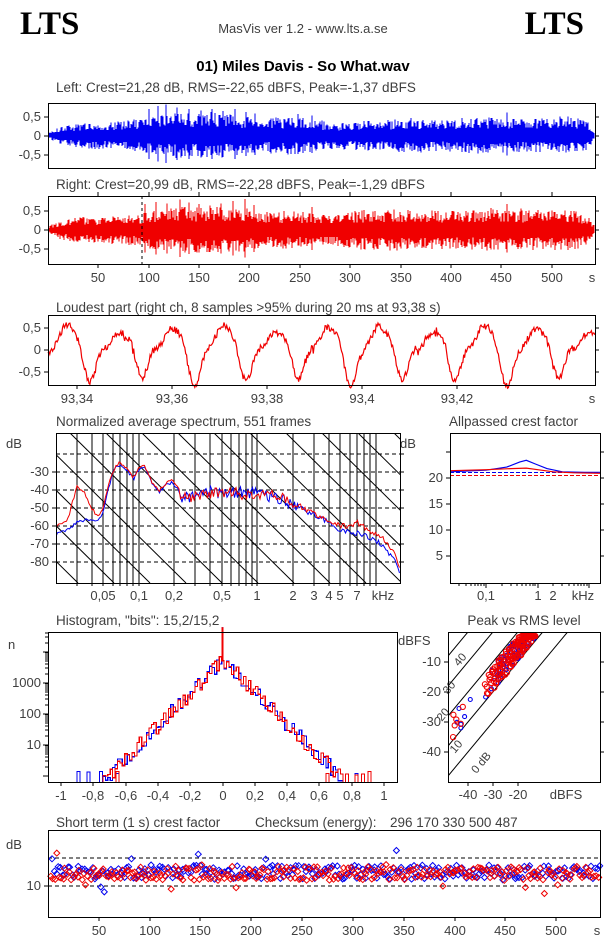 Image resolution: width=606 pixels, height=946 pixels. What do you see at coordinates (454, 822) in the screenshot?
I see `checksum-value: 296 170 330 500 487` at bounding box center [454, 822].